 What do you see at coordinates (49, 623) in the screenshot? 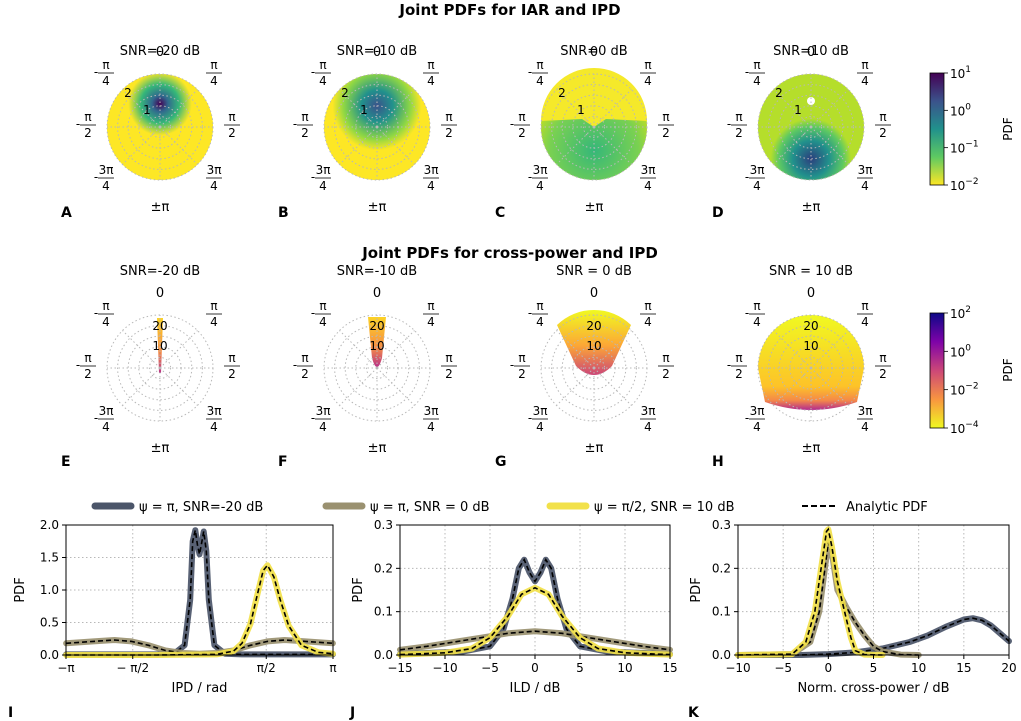
I see `y-tick-label: 0.5` at bounding box center [49, 623].